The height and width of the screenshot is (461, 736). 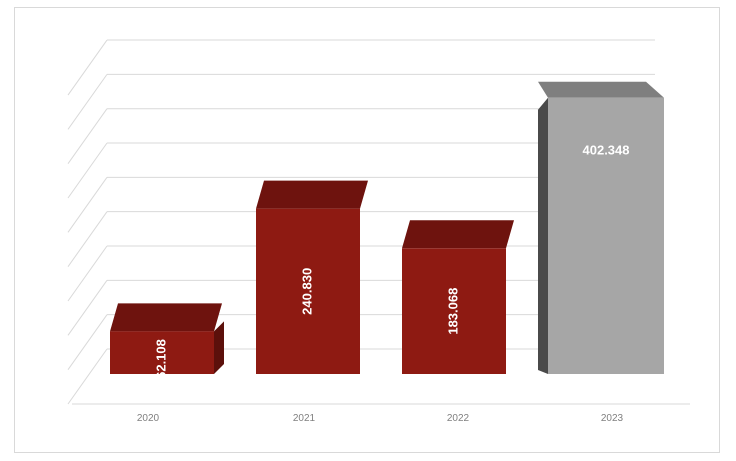 I want to click on data-label: 62.108, so click(x=160, y=359).